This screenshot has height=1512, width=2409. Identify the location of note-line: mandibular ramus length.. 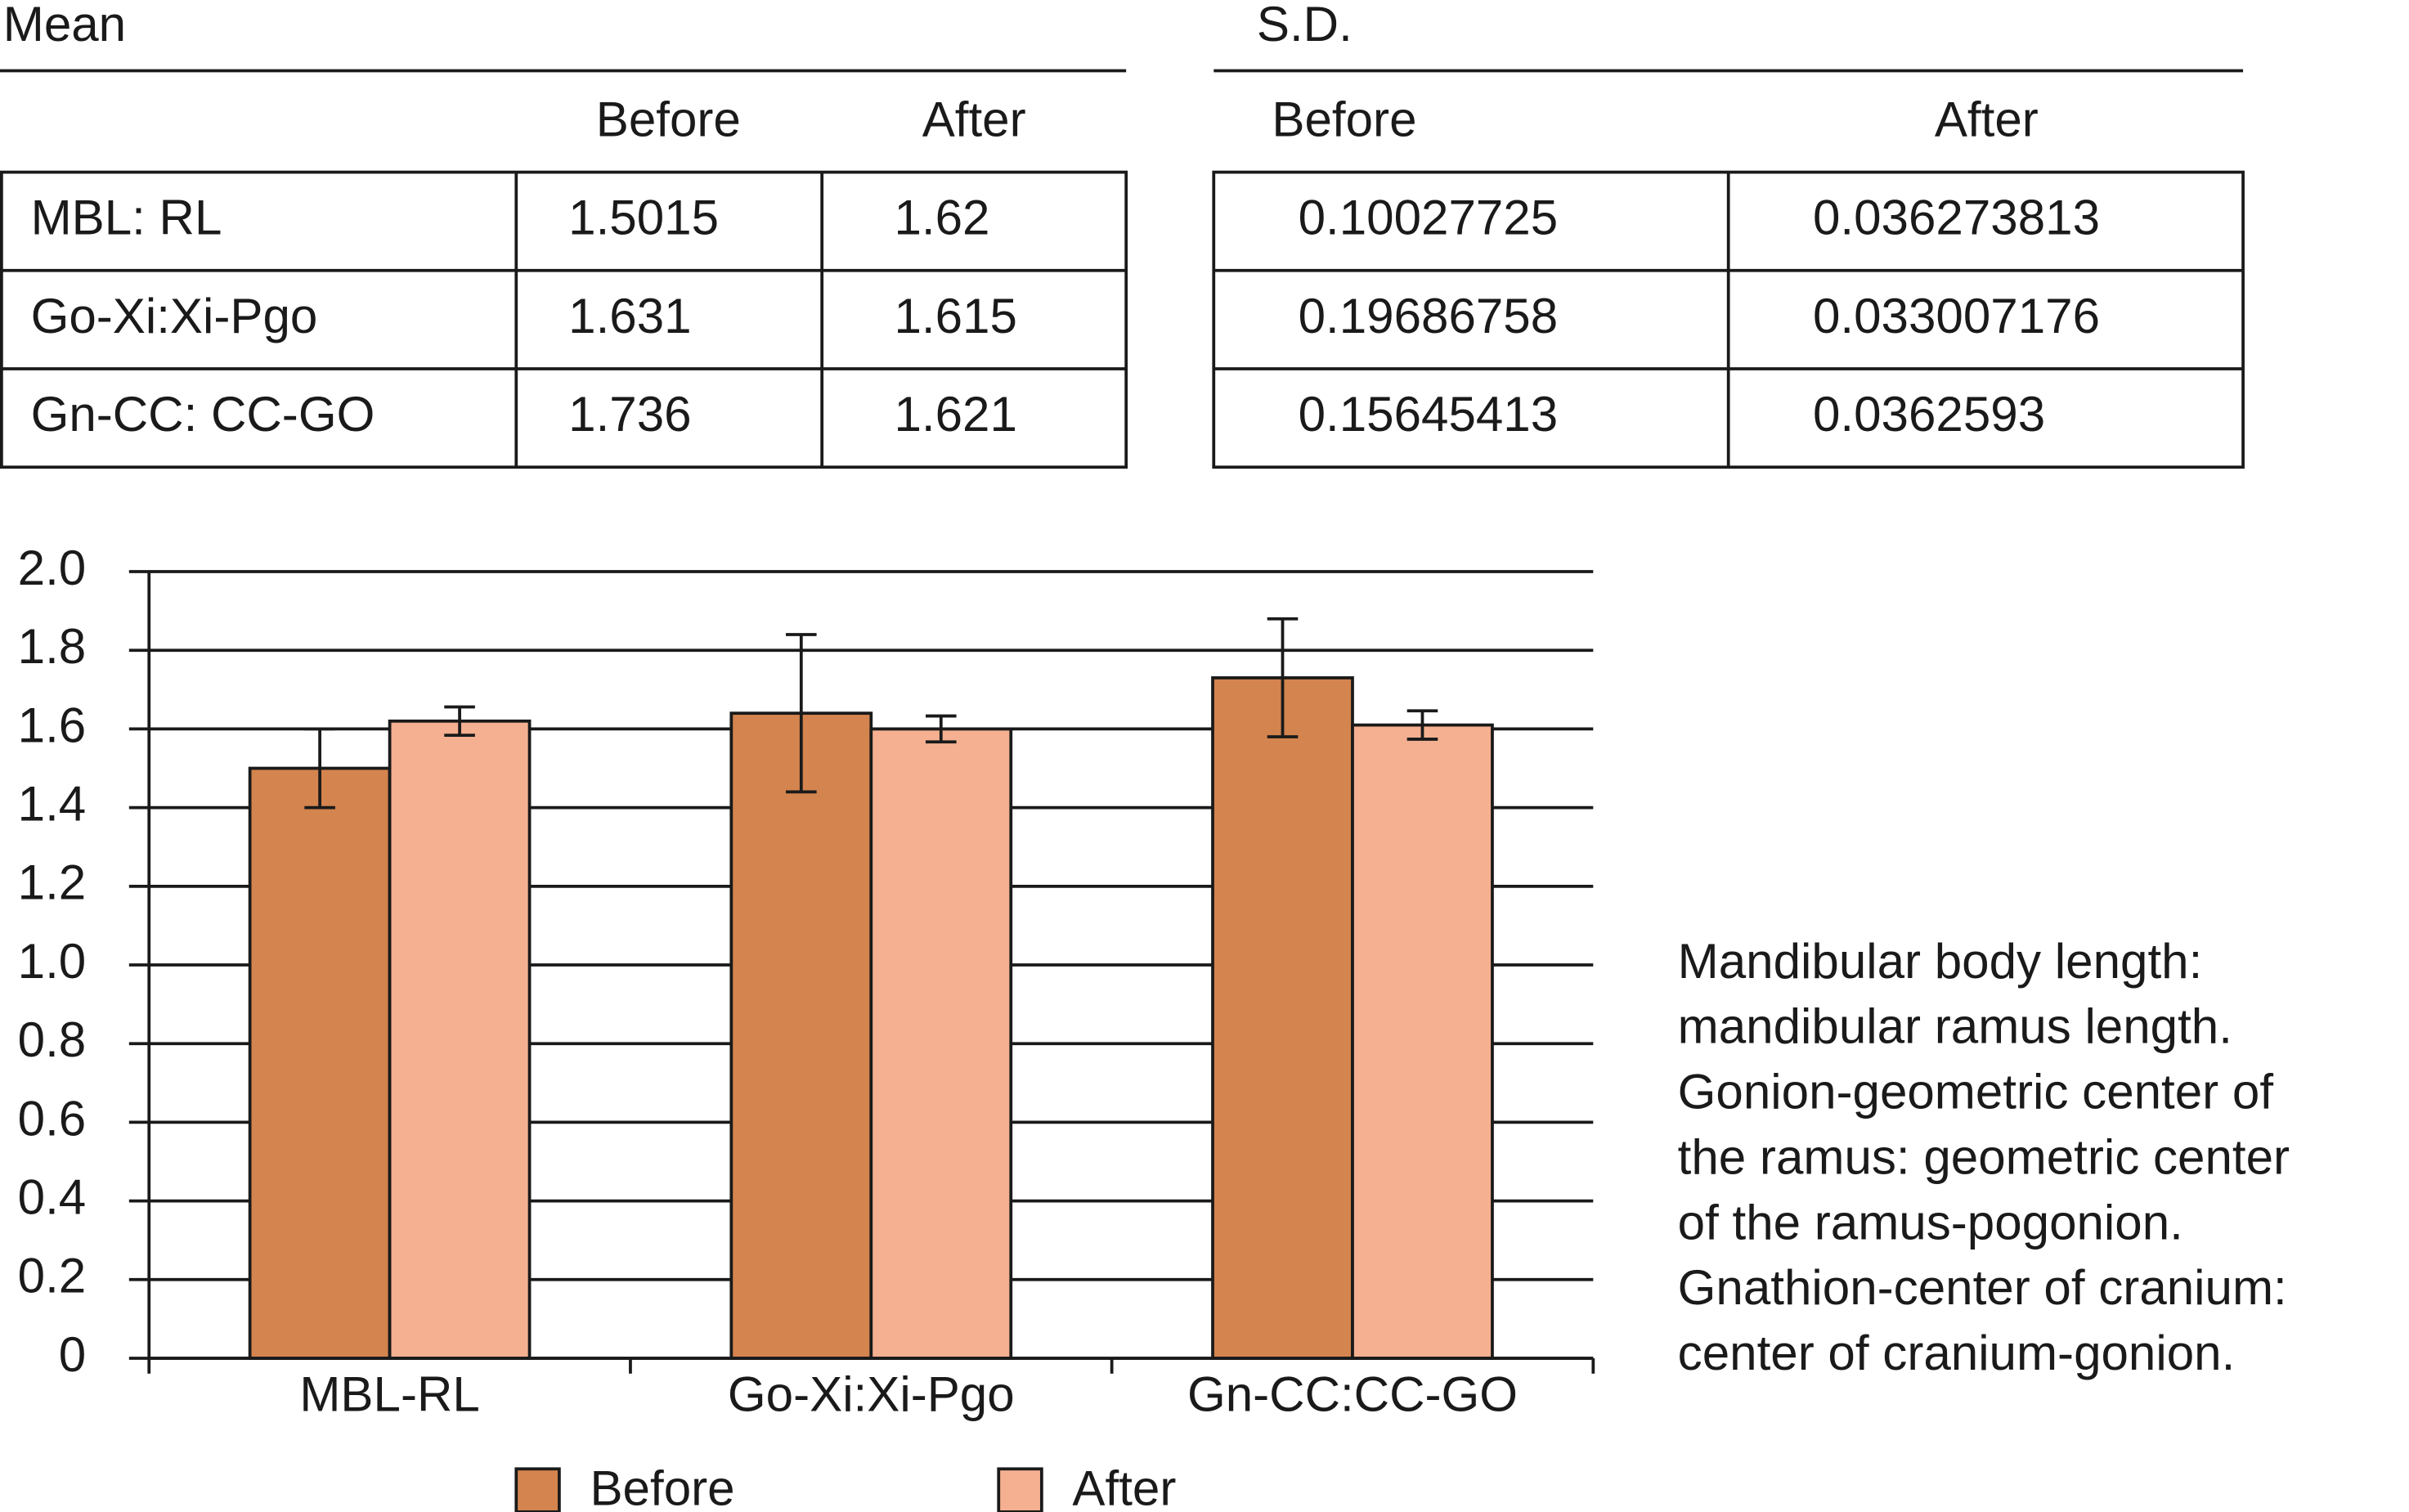
(1955, 1027).